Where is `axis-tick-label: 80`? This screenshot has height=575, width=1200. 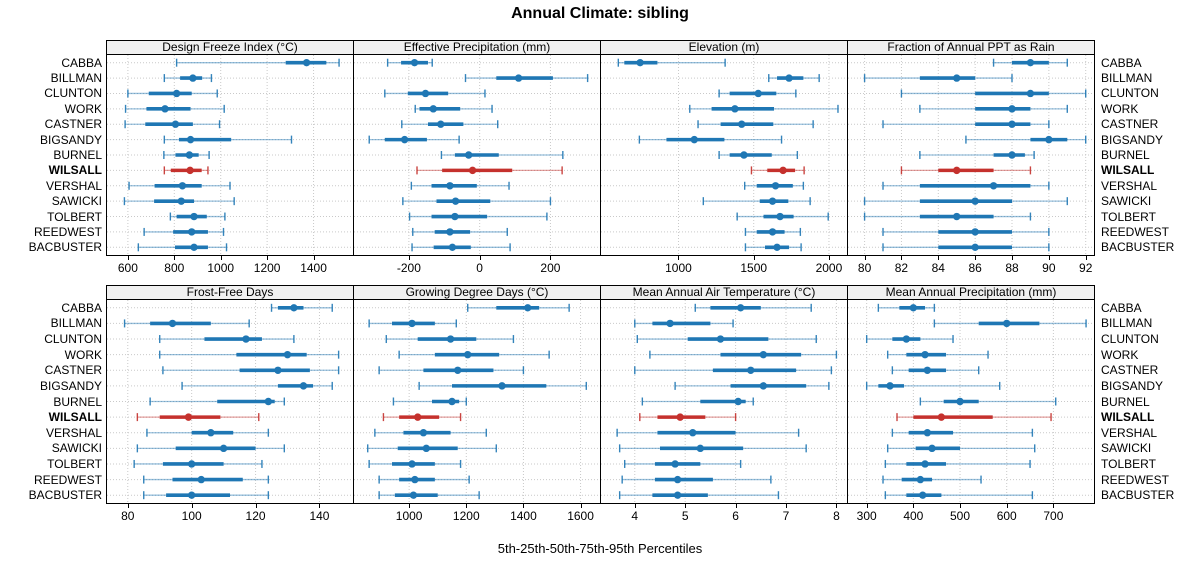
axis-tick-label: 80 is located at coordinates (864, 268).